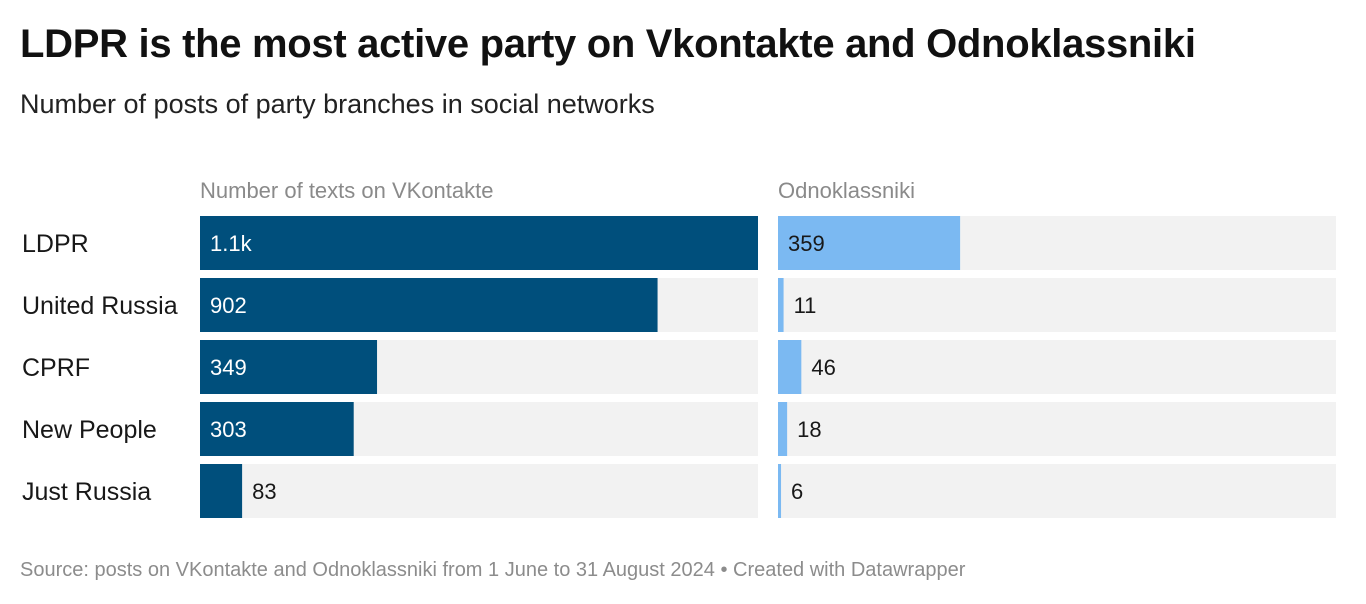 The width and height of the screenshot is (1366, 604). What do you see at coordinates (846, 190) in the screenshot?
I see `ok-column-header: Odnoklassniki` at bounding box center [846, 190].